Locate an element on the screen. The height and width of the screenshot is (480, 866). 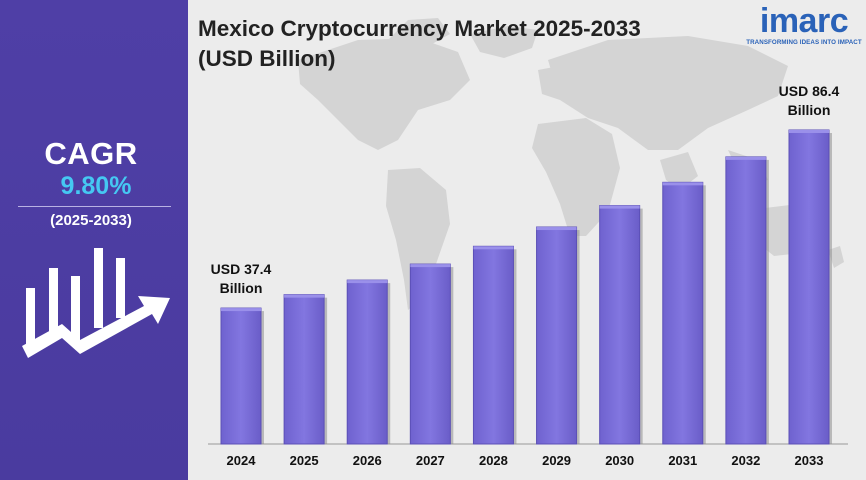
x-tick-label: 2029 is located at coordinates (556, 460).